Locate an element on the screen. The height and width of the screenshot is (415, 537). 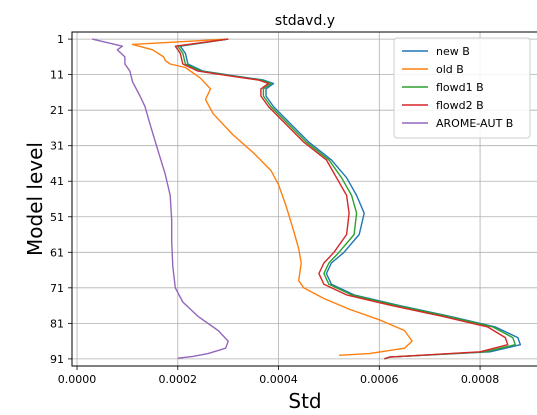
legend-label: flowd2 B is located at coordinates (460, 105).